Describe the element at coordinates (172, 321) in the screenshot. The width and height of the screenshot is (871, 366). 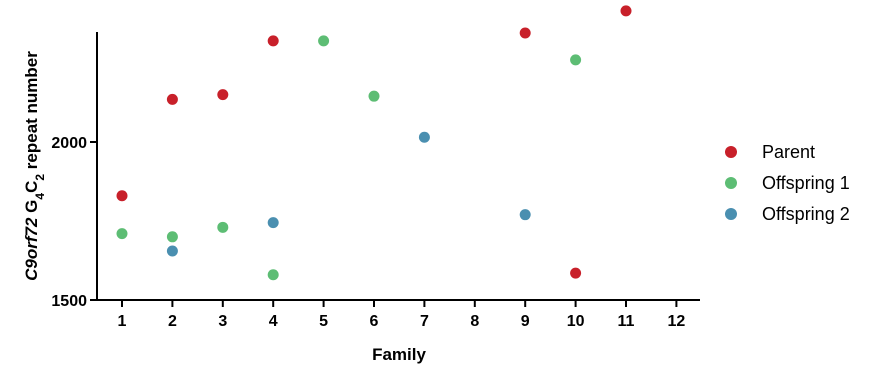
I see `x-tick-label: 2` at that location.